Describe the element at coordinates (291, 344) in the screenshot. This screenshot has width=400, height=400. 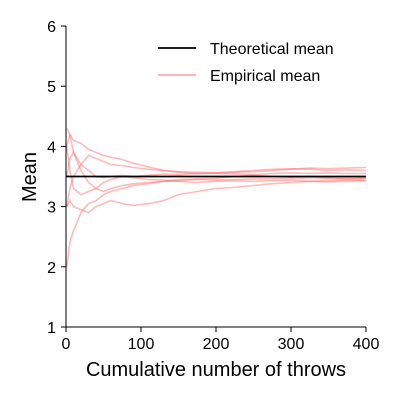
I see `x-tick-label: 300` at that location.